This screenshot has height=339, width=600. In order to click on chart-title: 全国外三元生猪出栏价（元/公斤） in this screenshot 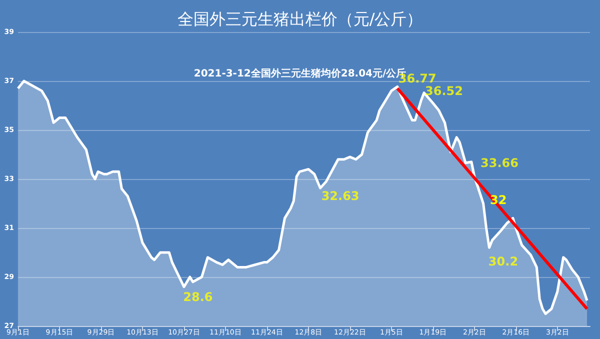, I will do `click(300, 19)`.